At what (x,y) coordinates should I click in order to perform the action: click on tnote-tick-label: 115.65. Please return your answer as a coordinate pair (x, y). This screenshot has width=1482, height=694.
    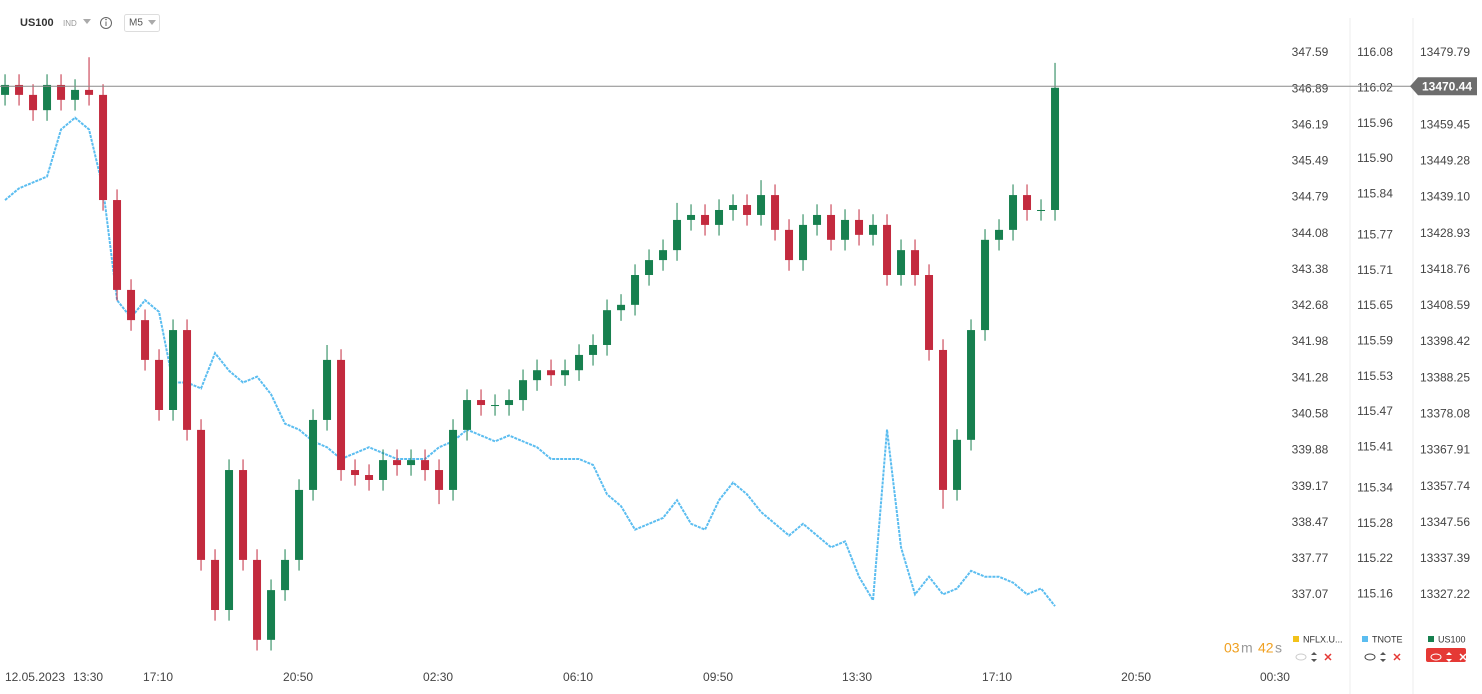
    Looking at the image, I should click on (1375, 305).